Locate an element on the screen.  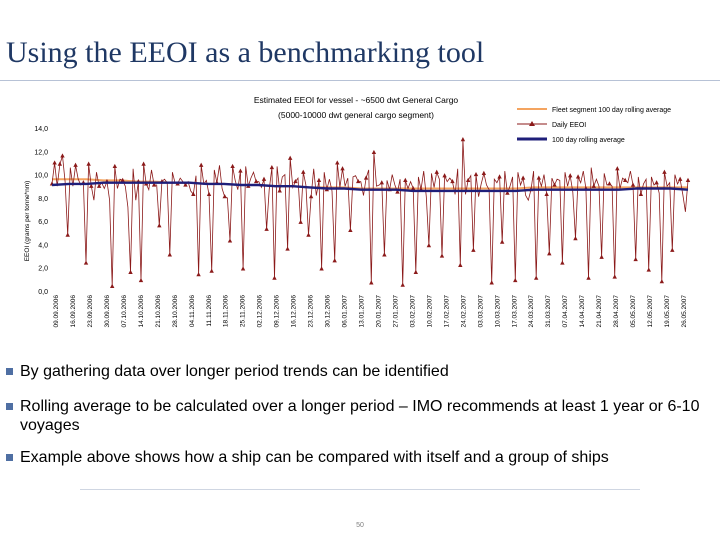
legend-label-rolling-avg: 100 day rolling average is located at coordinates (588, 140).